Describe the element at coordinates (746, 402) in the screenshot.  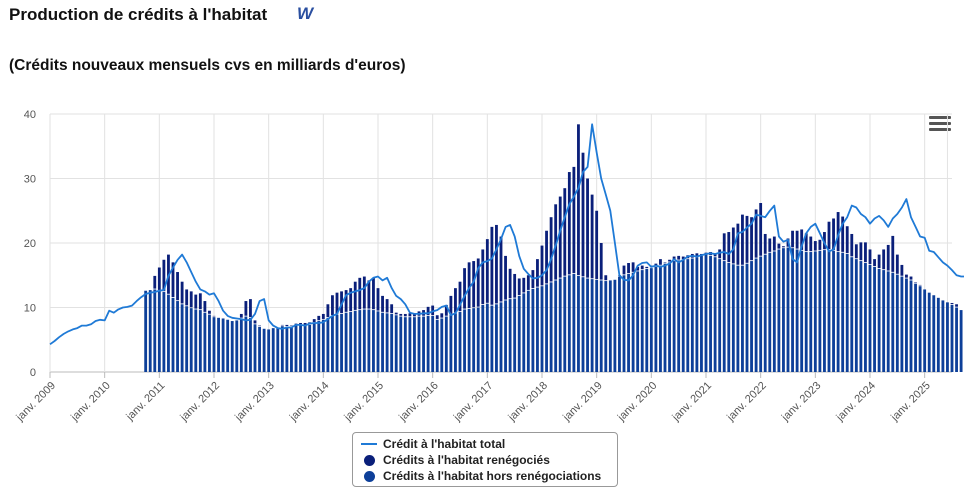
I see `x-tick-label: janv. 2022` at that location.